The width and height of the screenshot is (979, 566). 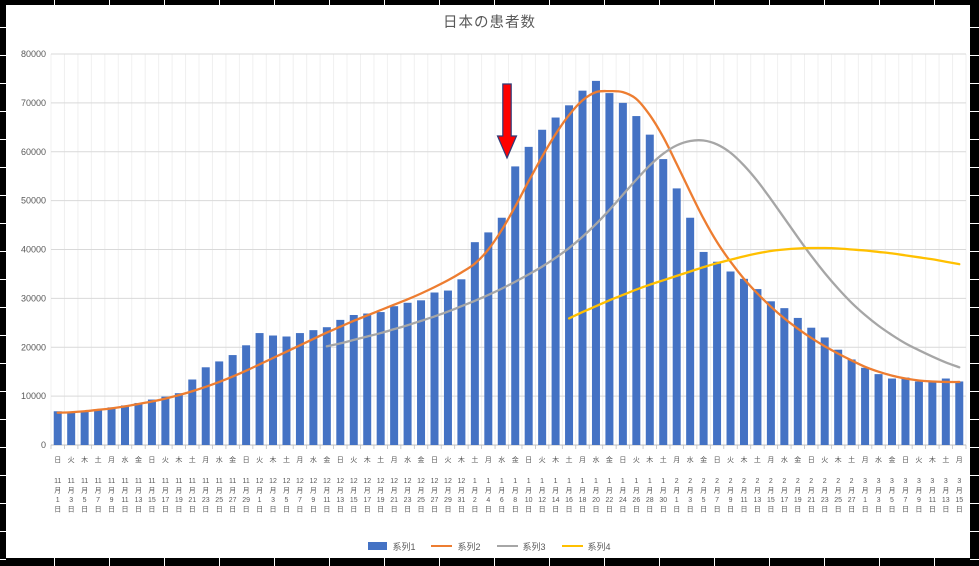 What do you see at coordinates (650, 484) in the screenshot?
I see `x-tick-label: 木 1 月 28 日` at bounding box center [650, 484].